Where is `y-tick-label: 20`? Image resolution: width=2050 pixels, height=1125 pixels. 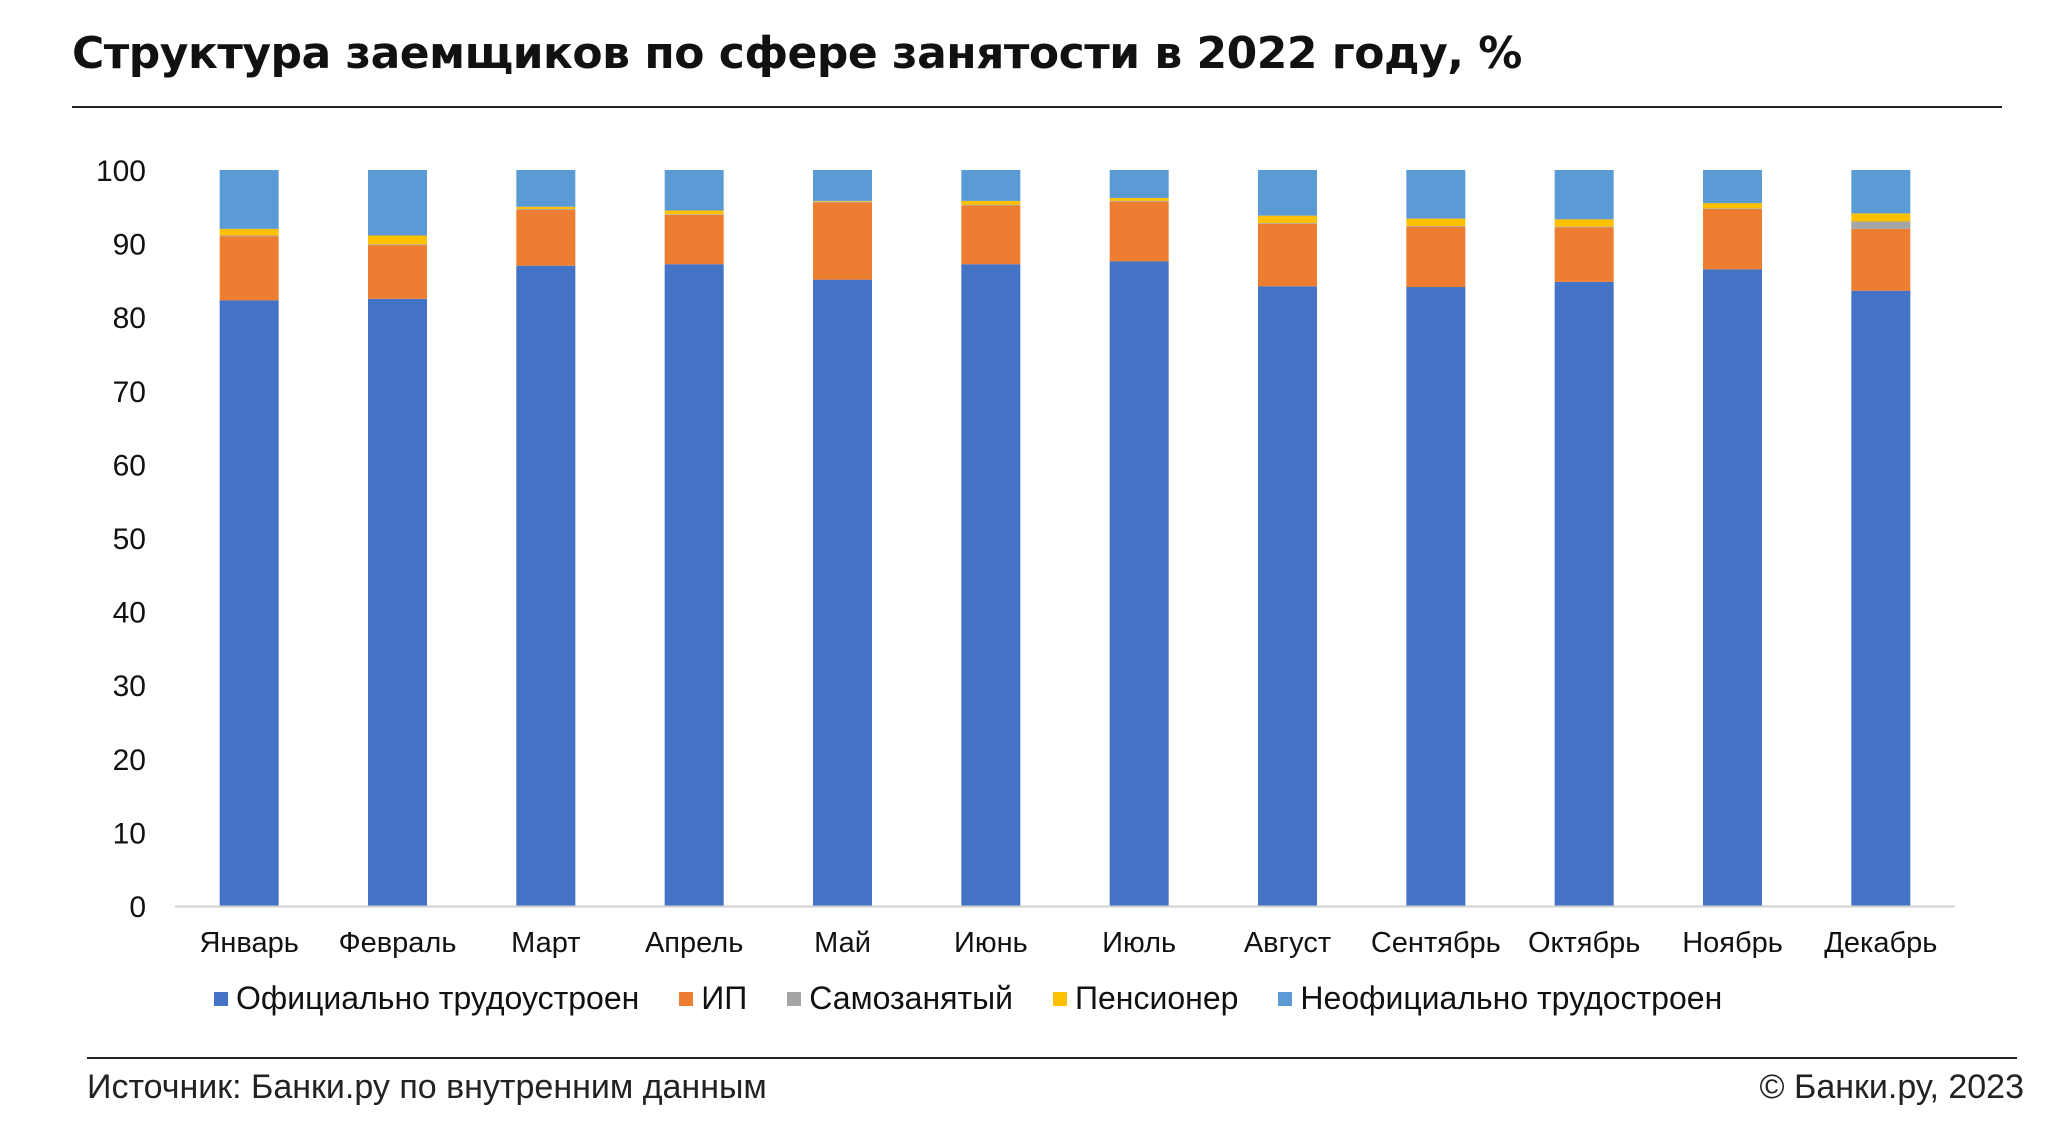 y-tick-label: 20 is located at coordinates (129, 760).